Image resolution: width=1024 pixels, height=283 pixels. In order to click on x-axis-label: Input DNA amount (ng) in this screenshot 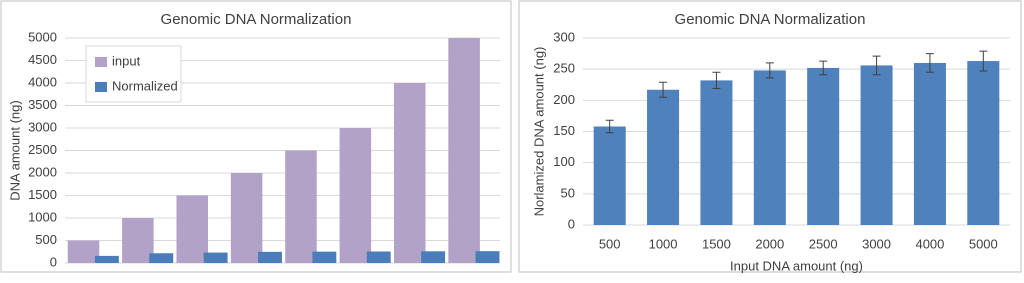, I will do `click(796, 265)`.